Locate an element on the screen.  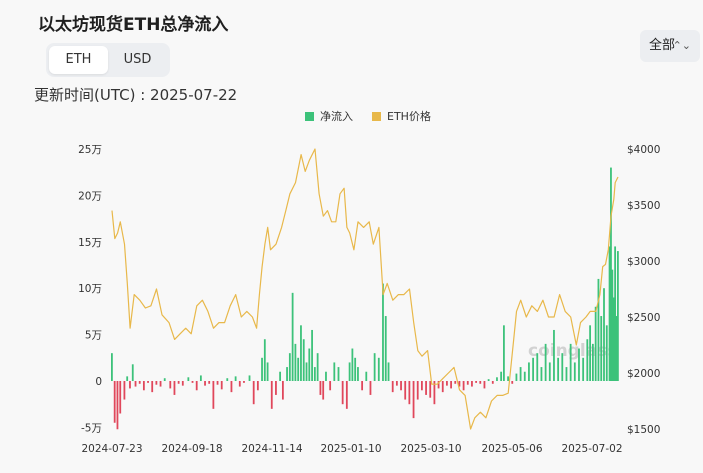
toggle-eth: ETH is located at coordinates (78, 60).